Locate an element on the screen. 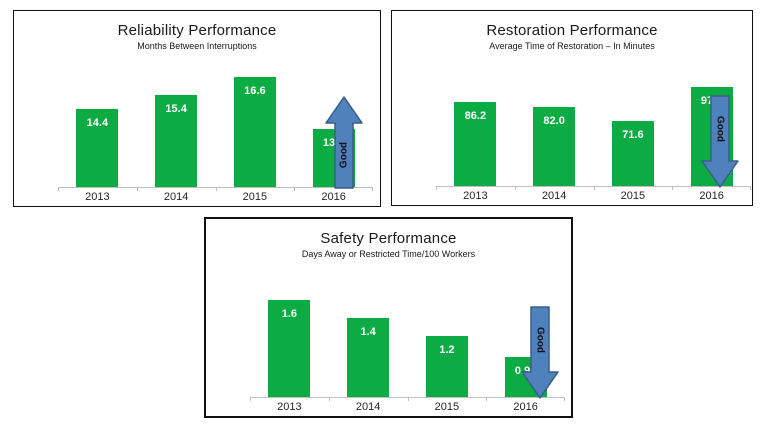 The image size is (767, 427). bar-value-label: 14.4 is located at coordinates (97, 123).